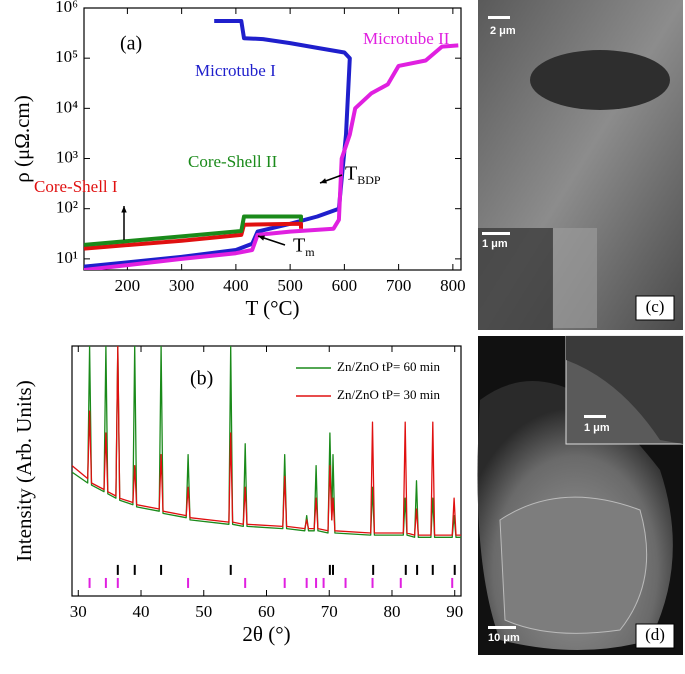 The height and width of the screenshot is (674, 685). I want to click on y-tick-label: 10⁴, so click(66, 106).